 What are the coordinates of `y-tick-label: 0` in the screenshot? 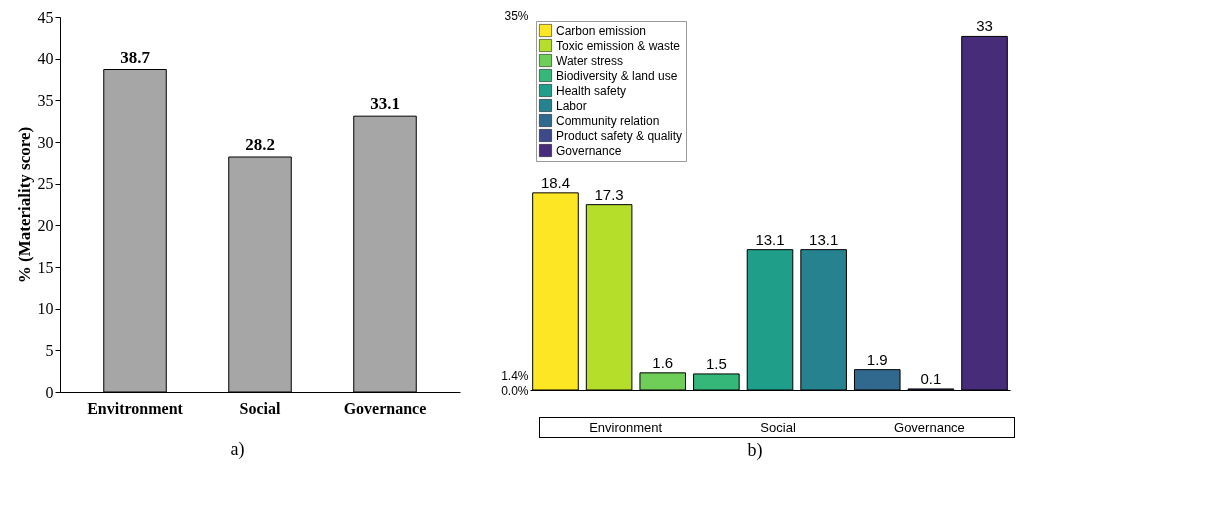 It's located at (49, 392).